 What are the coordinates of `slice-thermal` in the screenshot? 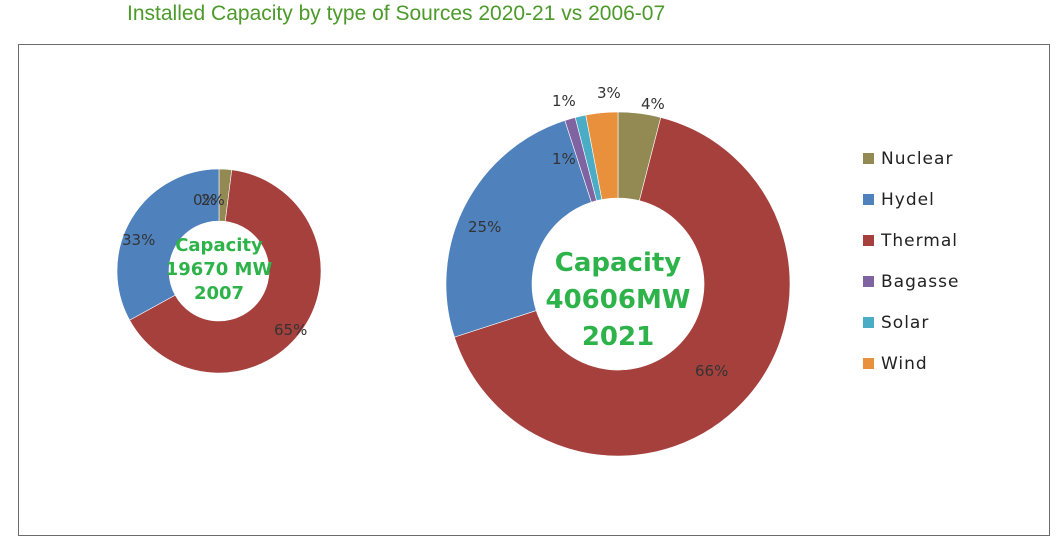 It's located at (225, 271).